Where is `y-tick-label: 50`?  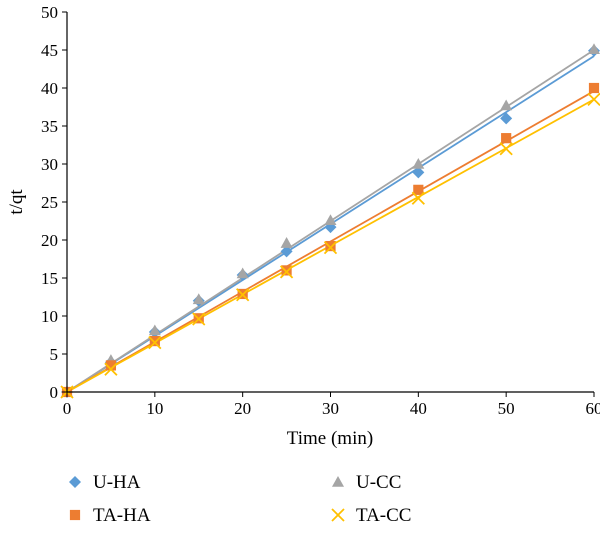
y-tick-label: 50 is located at coordinates (49, 12).